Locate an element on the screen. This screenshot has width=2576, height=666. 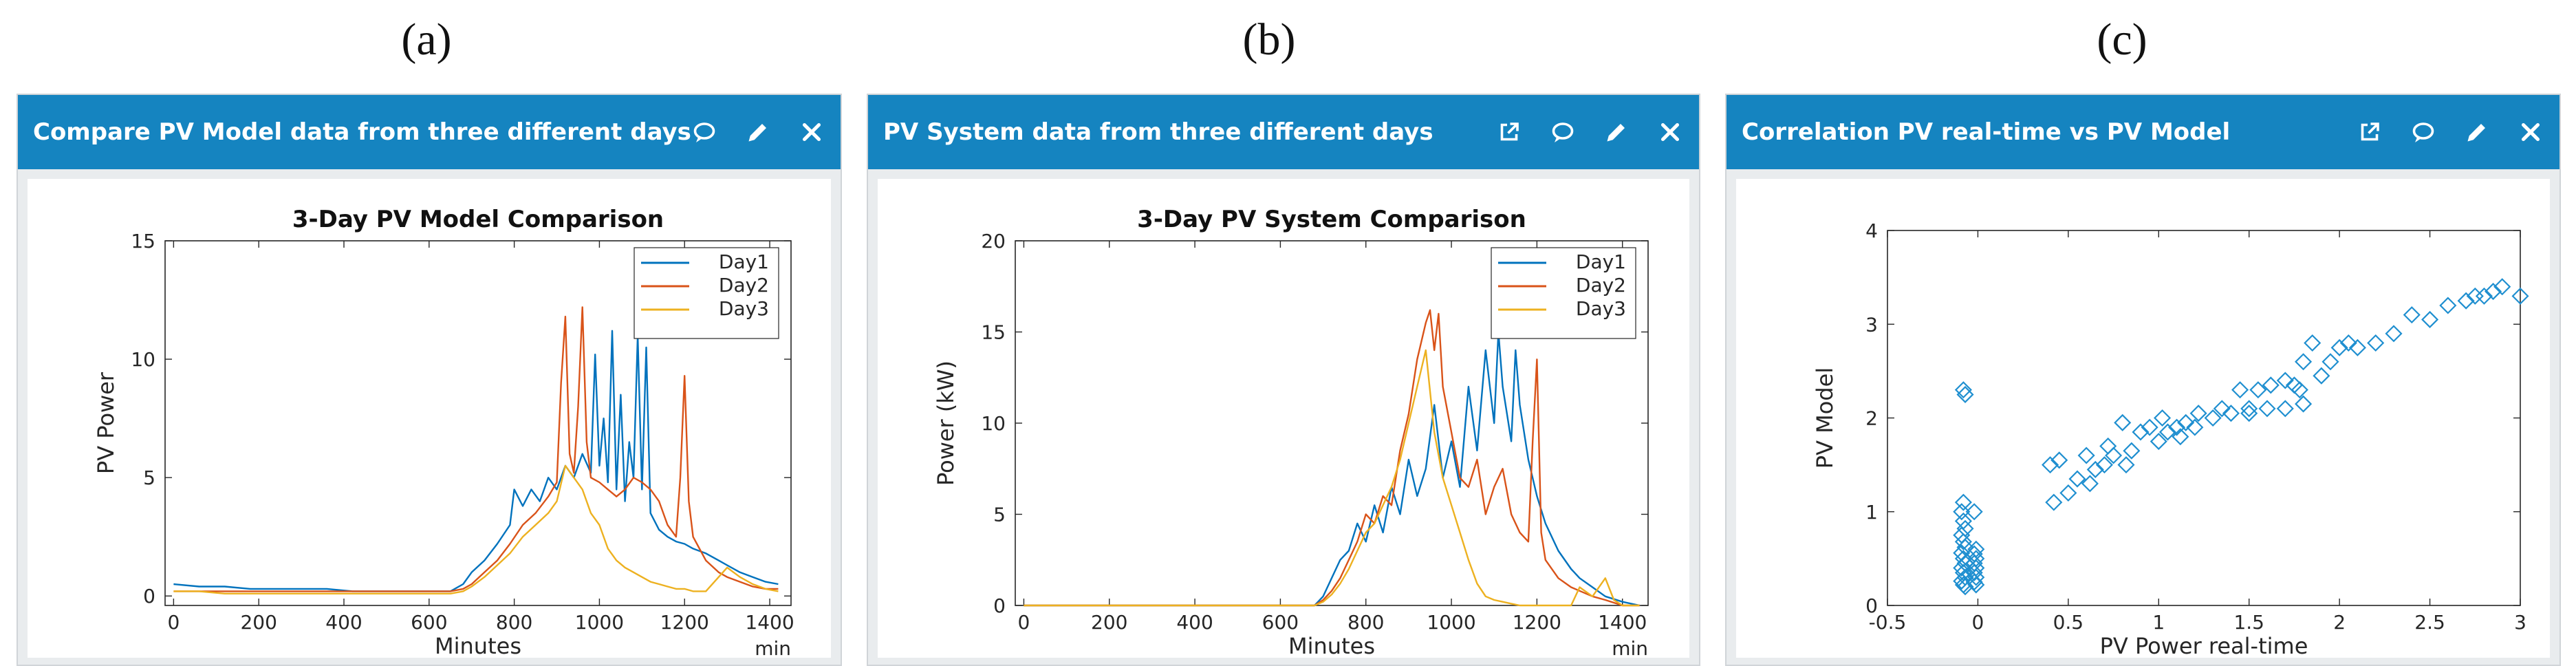
y-tick-label: 10 is located at coordinates (993, 423).